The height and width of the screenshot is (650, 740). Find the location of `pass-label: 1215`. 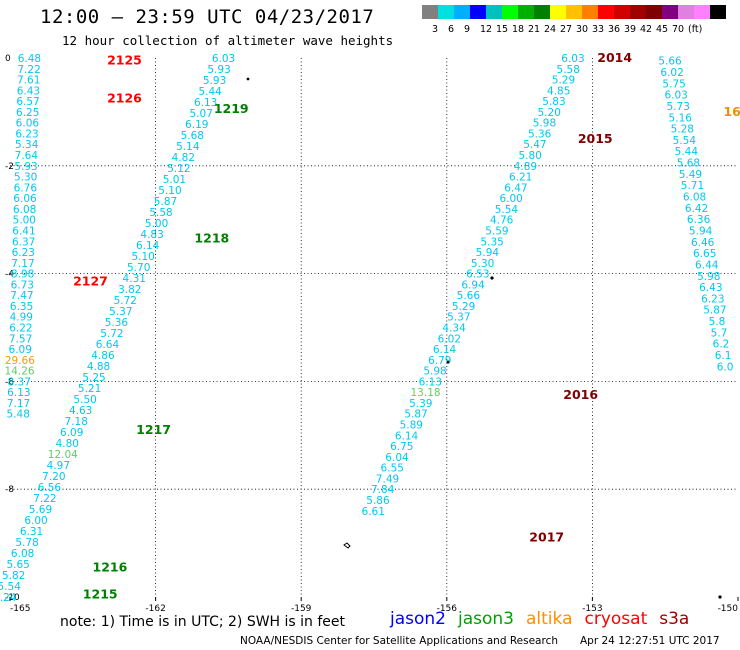

pass-label: 1215 is located at coordinates (100, 593).